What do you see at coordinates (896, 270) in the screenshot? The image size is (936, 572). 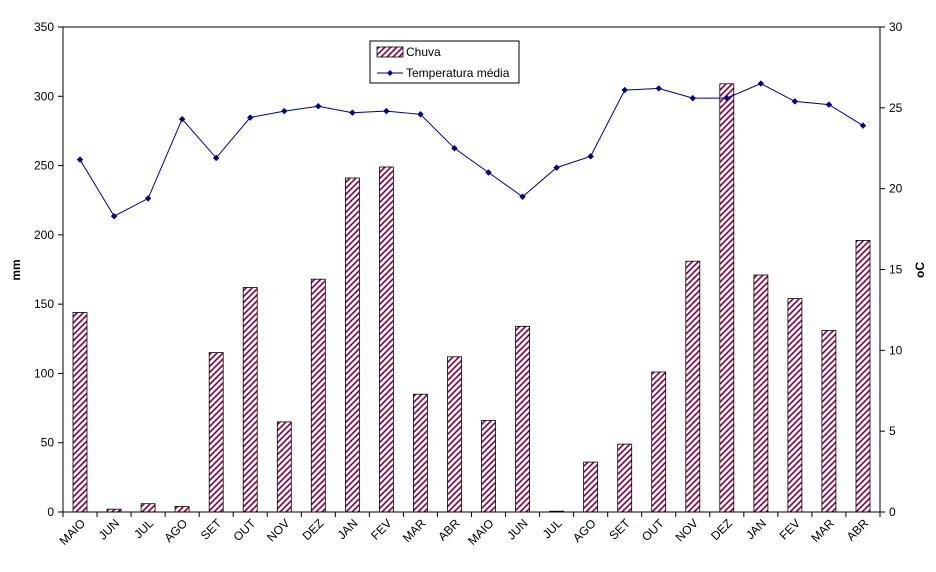 I see `right-tick-label: 15` at bounding box center [896, 270].